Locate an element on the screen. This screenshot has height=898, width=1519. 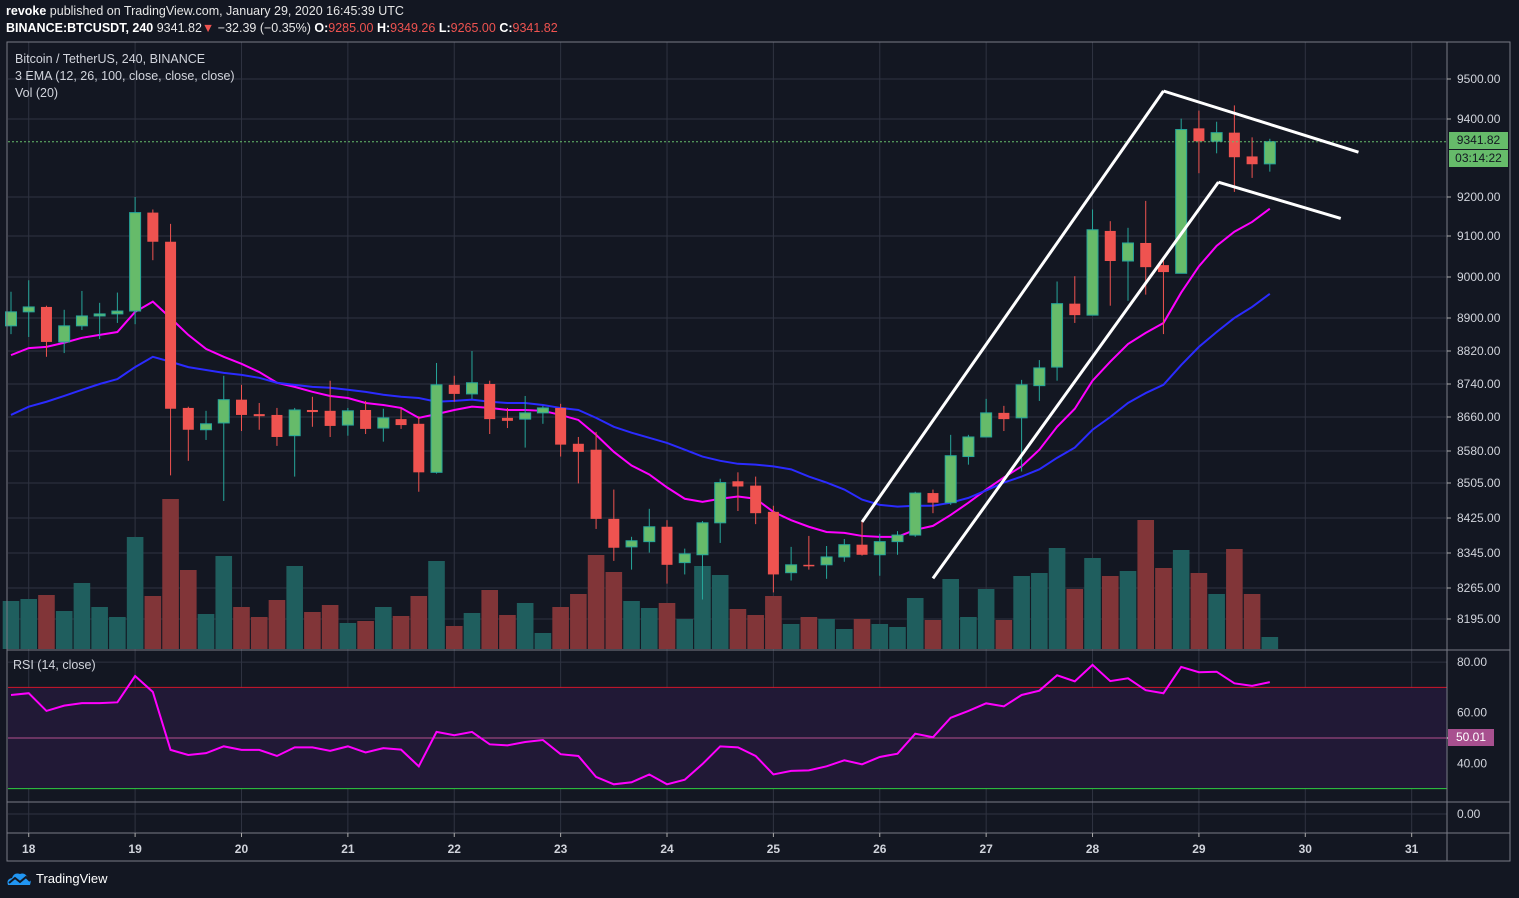
price-axis-label: 9500.00 is located at coordinates (1479, 79).